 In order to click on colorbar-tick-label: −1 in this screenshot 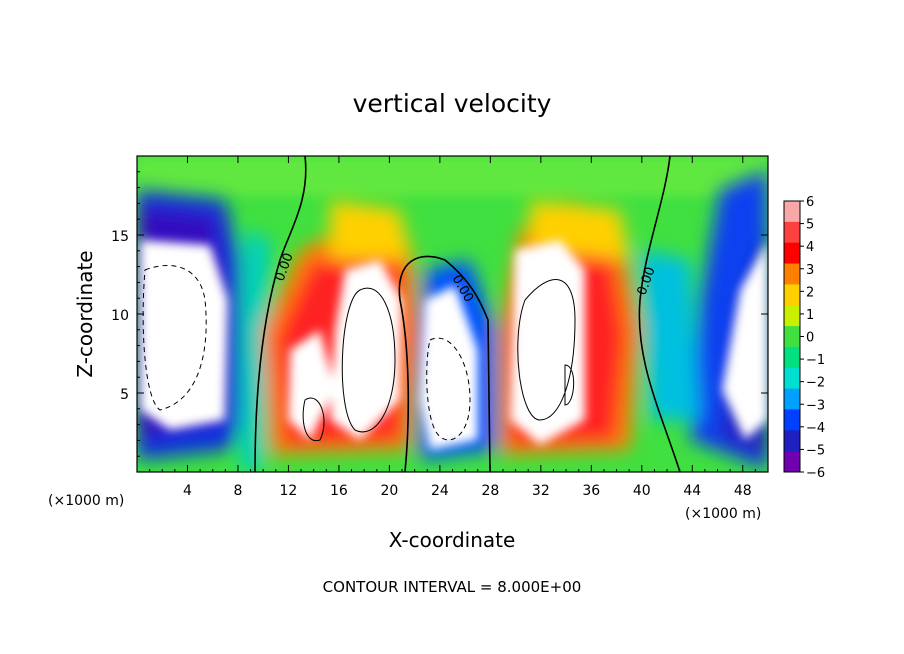, I will do `click(815, 360)`.